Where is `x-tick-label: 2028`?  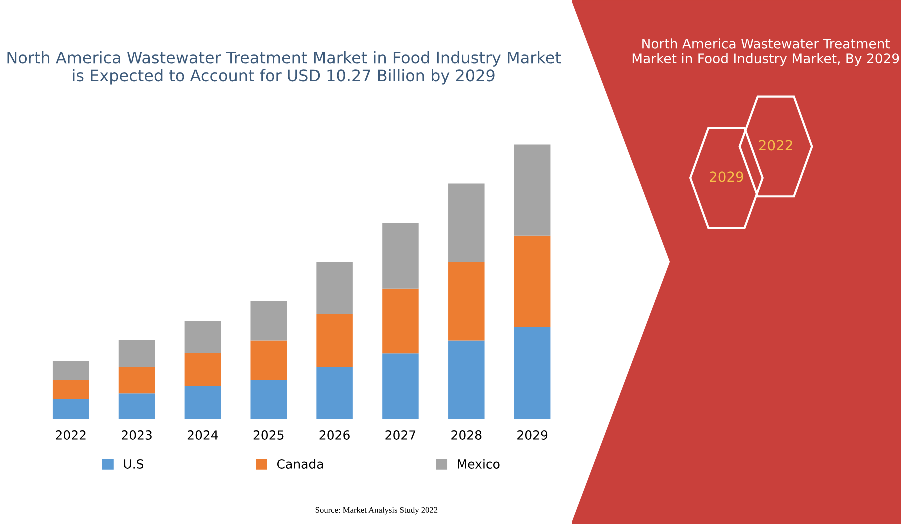 x-tick-label: 2028 is located at coordinates (467, 435).